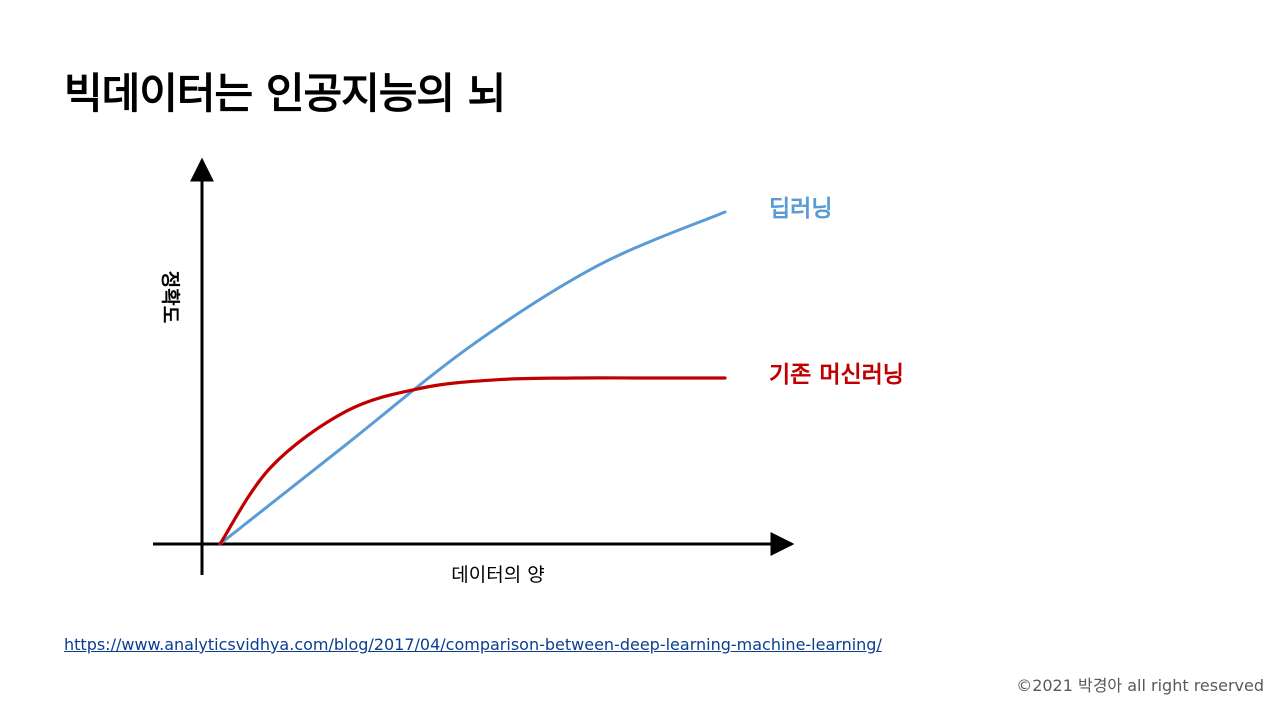 This screenshot has width=1280, height=706. I want to click on series-label-1: 딥러닝, so click(800, 209).